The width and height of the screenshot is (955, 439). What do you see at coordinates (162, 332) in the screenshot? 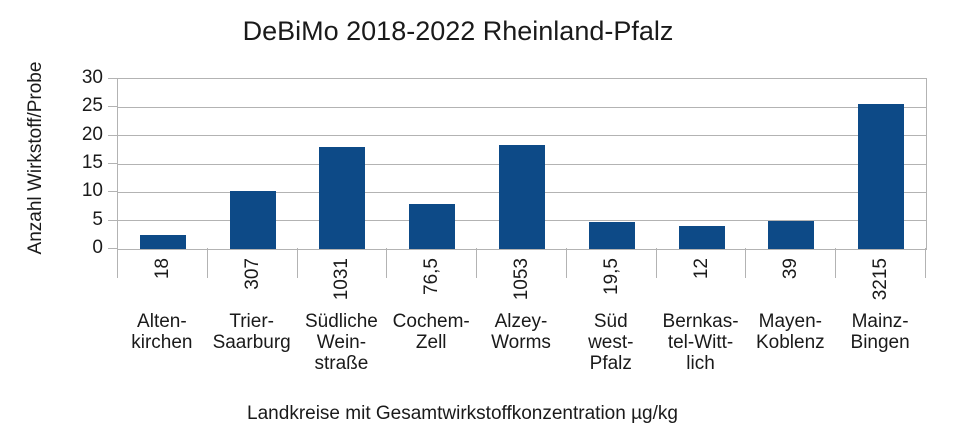
I see `category-label: Alten- kirchen` at bounding box center [162, 332].